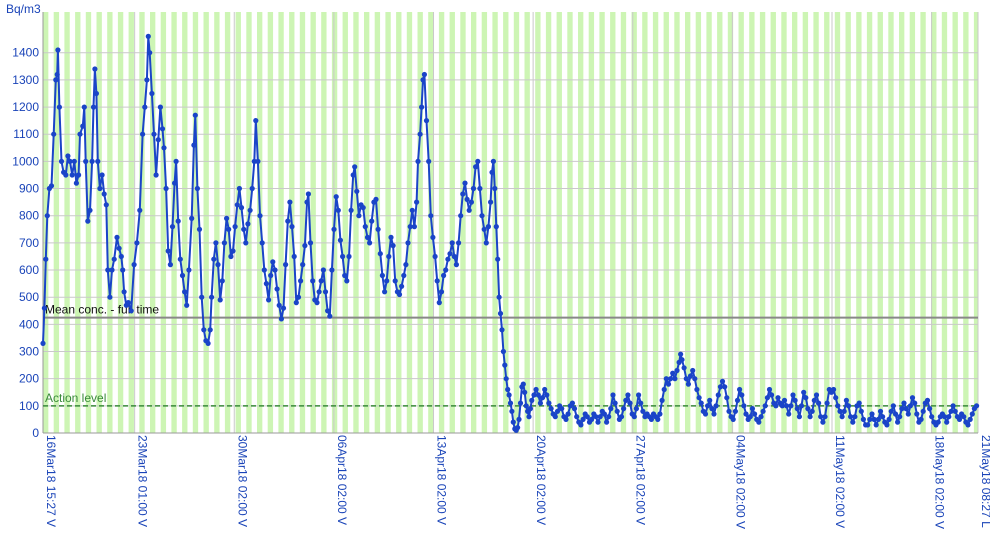  What do you see at coordinates (242, 481) in the screenshot?
I see `x-tick-label: 30Mar18 02:00 V` at bounding box center [242, 481].